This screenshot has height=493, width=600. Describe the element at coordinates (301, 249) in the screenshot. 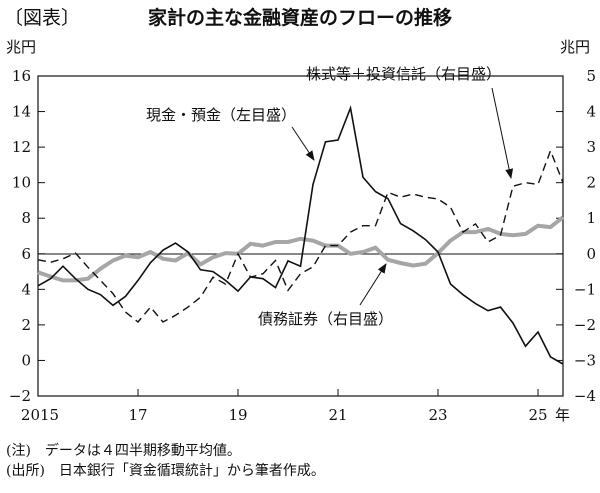

I see `series-line-debt-securities` at that location.